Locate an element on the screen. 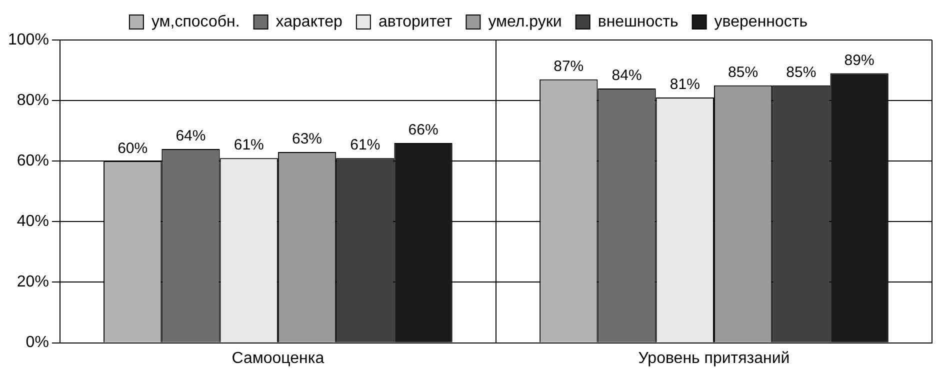  legend-label: характер is located at coordinates (309, 21).